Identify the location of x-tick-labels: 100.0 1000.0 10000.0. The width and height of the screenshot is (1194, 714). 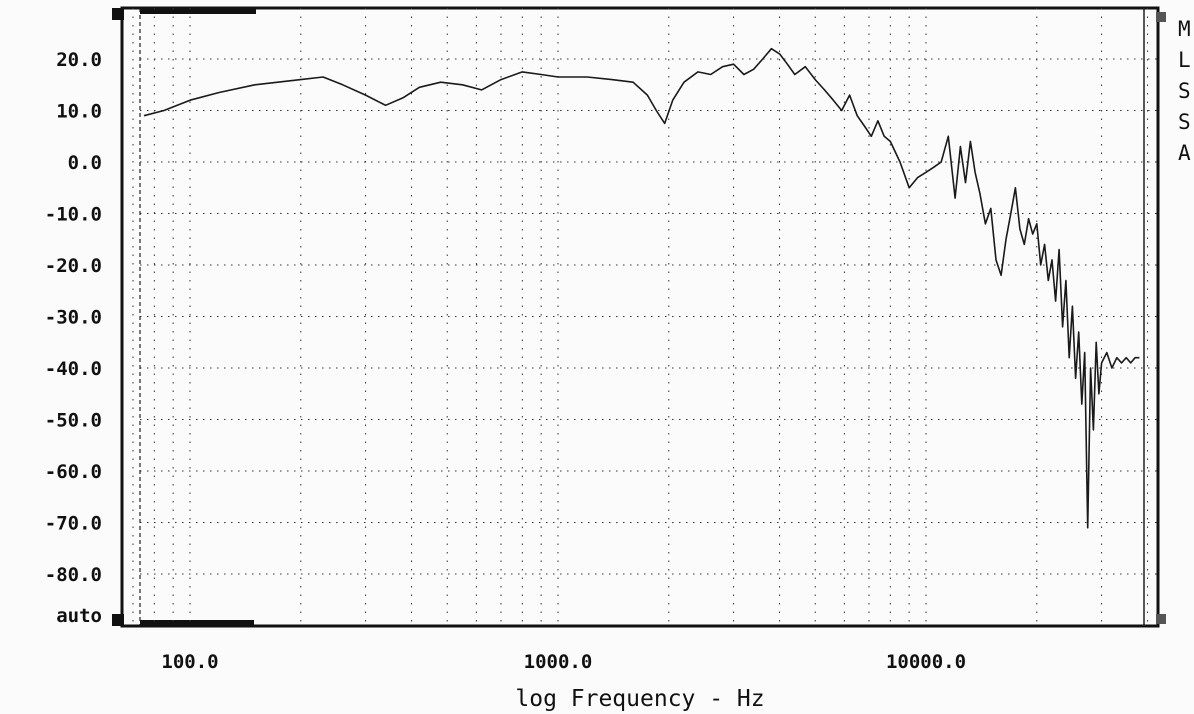
(563, 662).